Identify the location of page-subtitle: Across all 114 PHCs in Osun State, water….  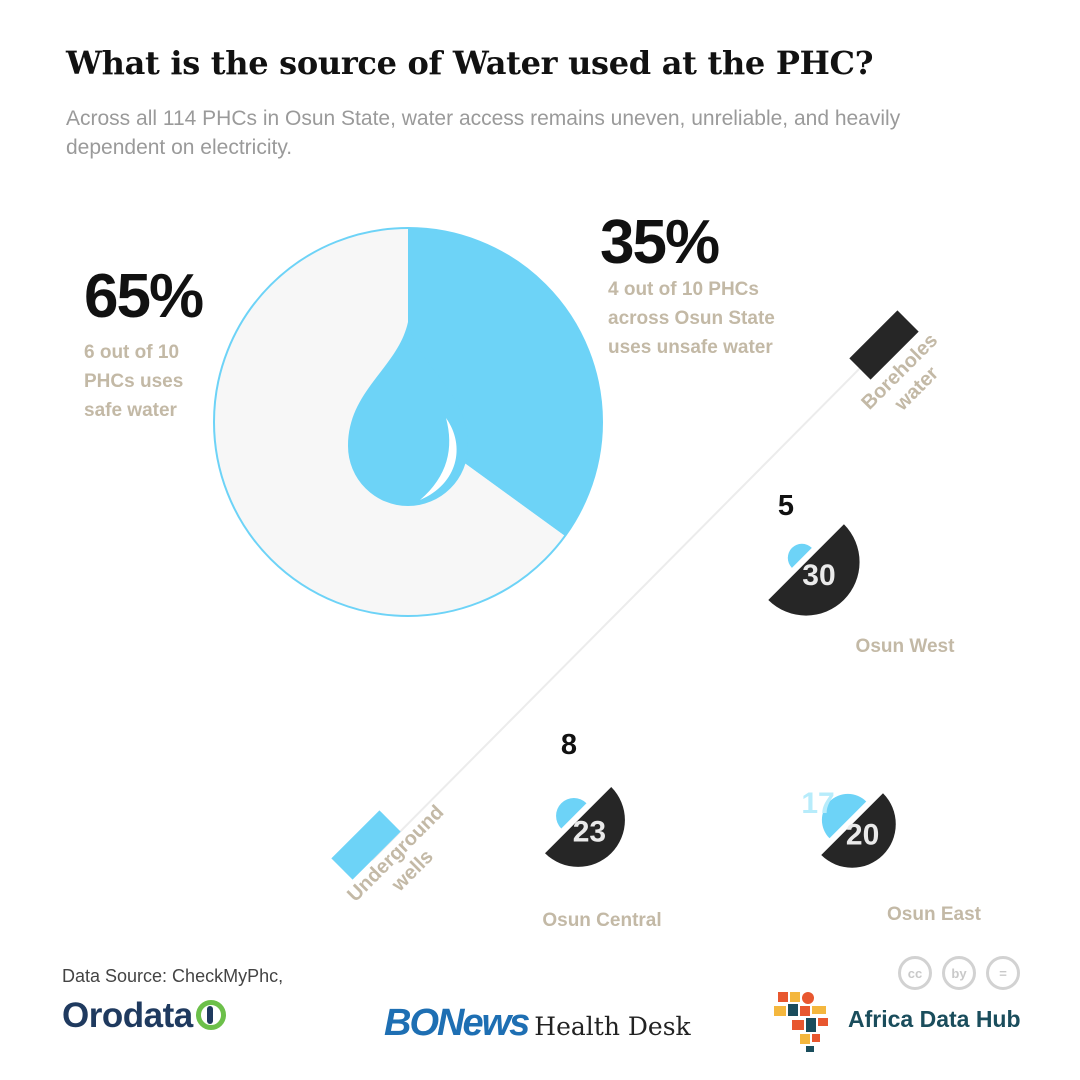
(483, 133).